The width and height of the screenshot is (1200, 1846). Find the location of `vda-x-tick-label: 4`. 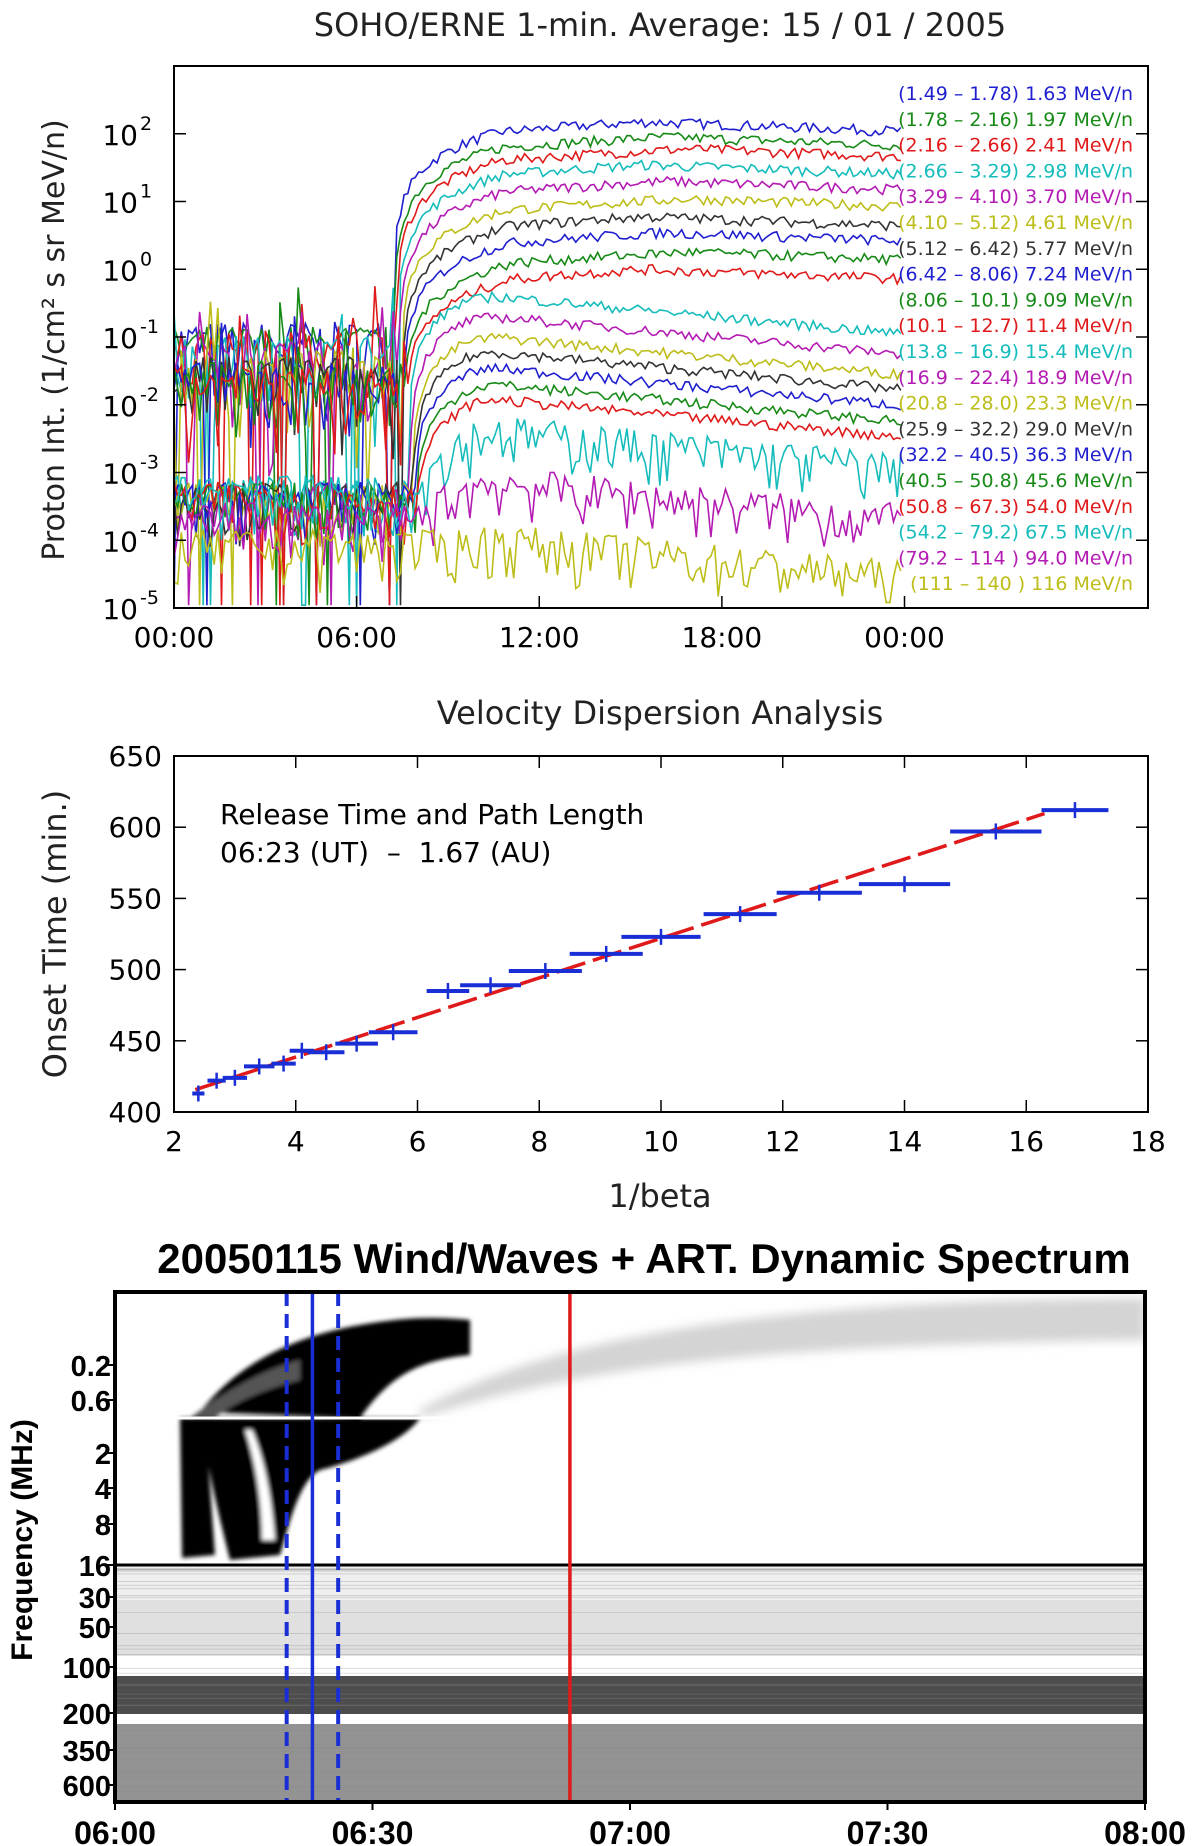

vda-x-tick-label: 4 is located at coordinates (296, 1141).